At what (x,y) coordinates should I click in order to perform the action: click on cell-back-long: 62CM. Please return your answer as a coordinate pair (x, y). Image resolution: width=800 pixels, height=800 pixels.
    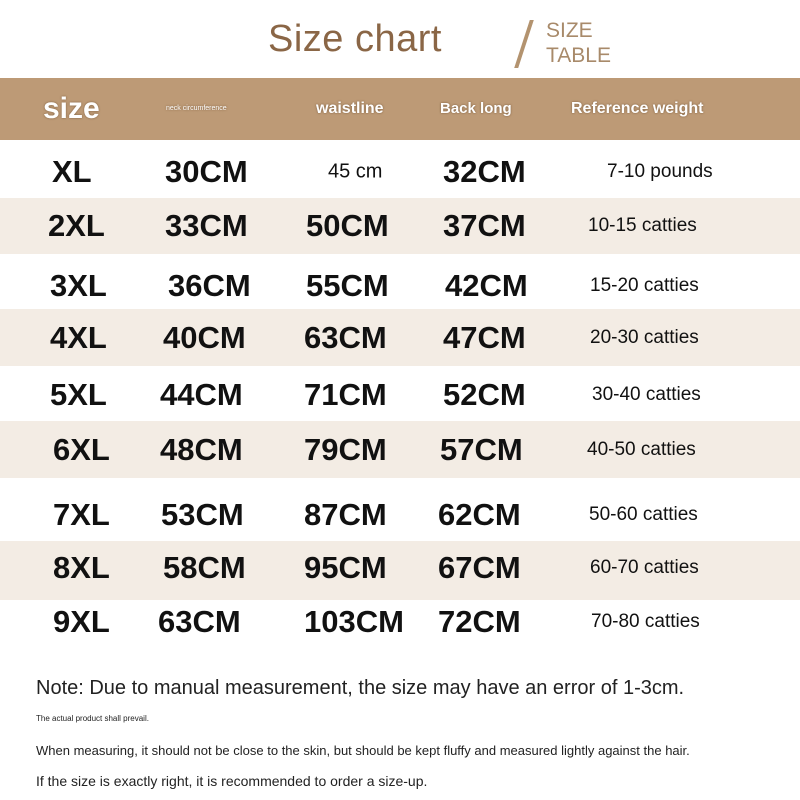
    Looking at the image, I should click on (479, 514).